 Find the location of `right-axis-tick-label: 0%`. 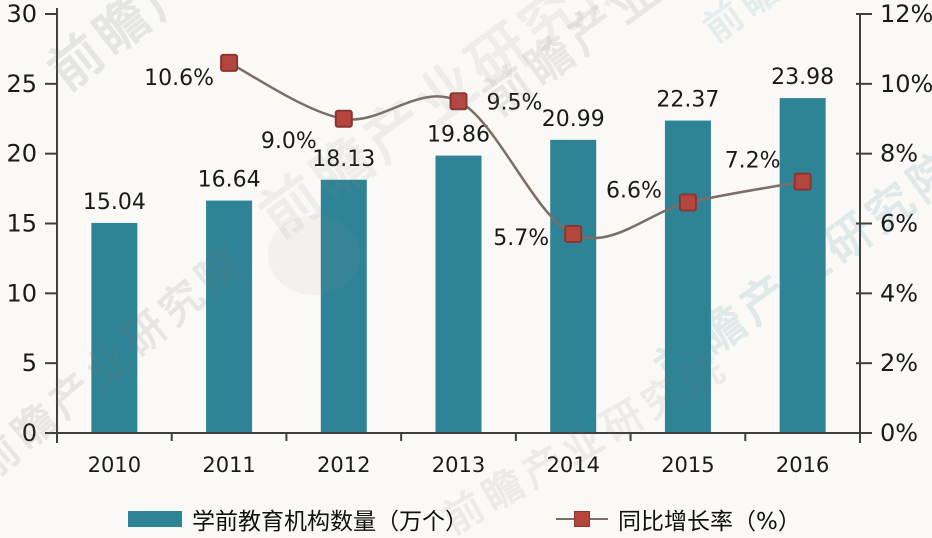

right-axis-tick-label: 0% is located at coordinates (899, 433).